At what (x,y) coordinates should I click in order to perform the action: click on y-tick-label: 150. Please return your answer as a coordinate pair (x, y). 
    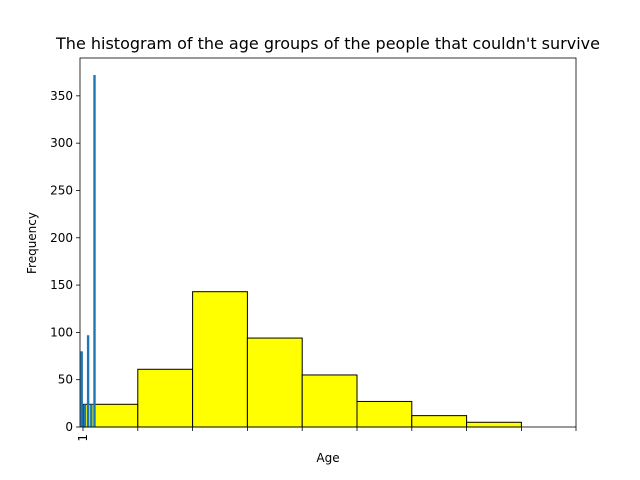
    Looking at the image, I should click on (61, 285).